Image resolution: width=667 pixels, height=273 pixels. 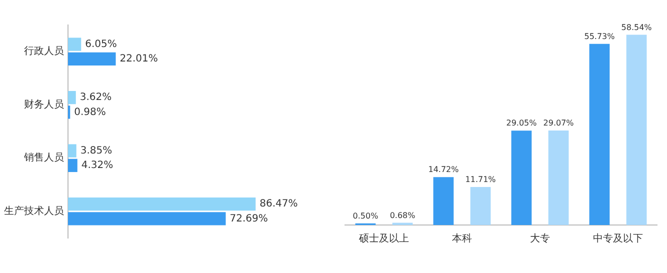 I want to click on data-label: 6.05%, so click(x=101, y=44).